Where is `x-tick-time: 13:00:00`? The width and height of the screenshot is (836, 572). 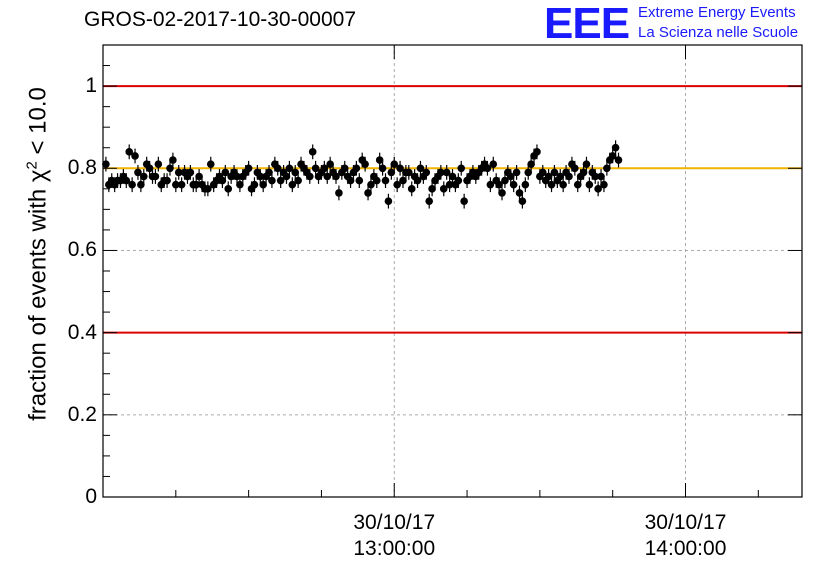 x-tick-time: 13:00:00 is located at coordinates (394, 548).